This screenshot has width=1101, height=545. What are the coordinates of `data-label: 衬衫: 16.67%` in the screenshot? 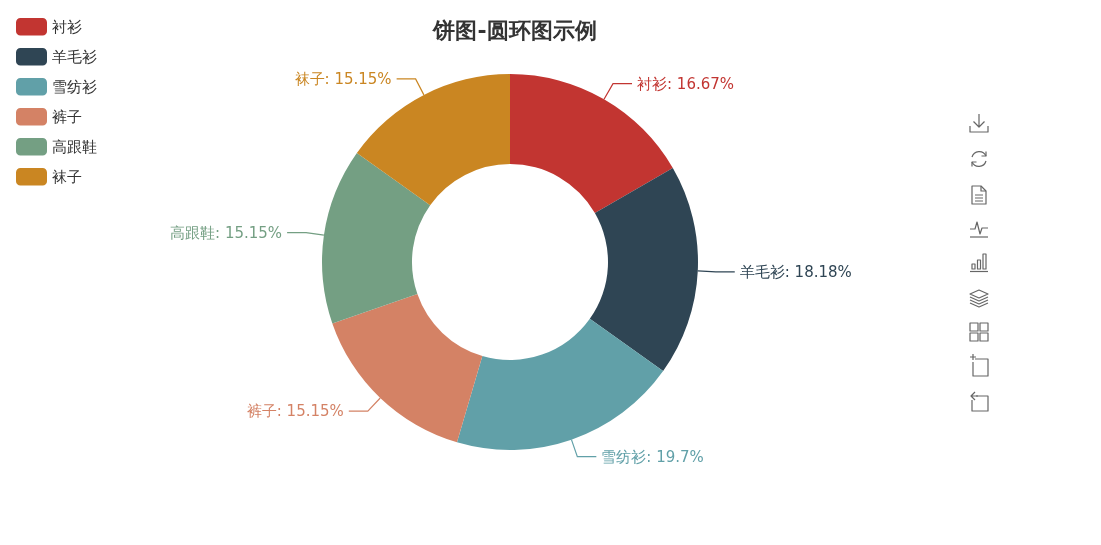 It's located at (686, 83).